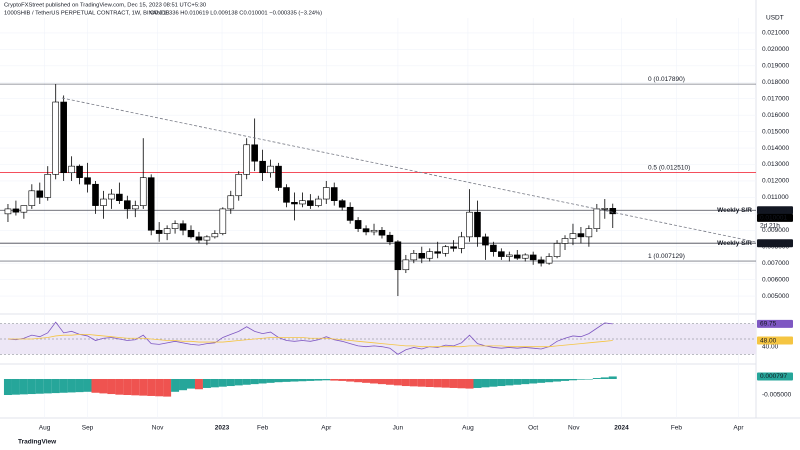  What do you see at coordinates (669, 167) in the screenshot?
I see `level-label: 0.5 (0.012510)` at bounding box center [669, 167].